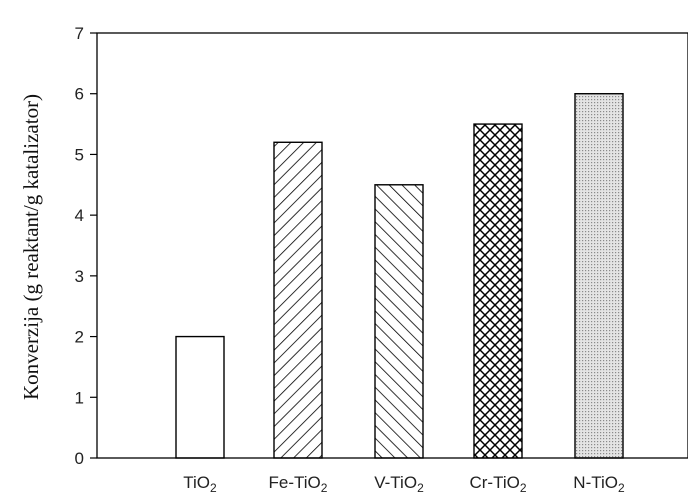 Image resolution: width=688 pixels, height=498 pixels. Describe the element at coordinates (200, 397) in the screenshot. I see `bar-tio2` at that location.